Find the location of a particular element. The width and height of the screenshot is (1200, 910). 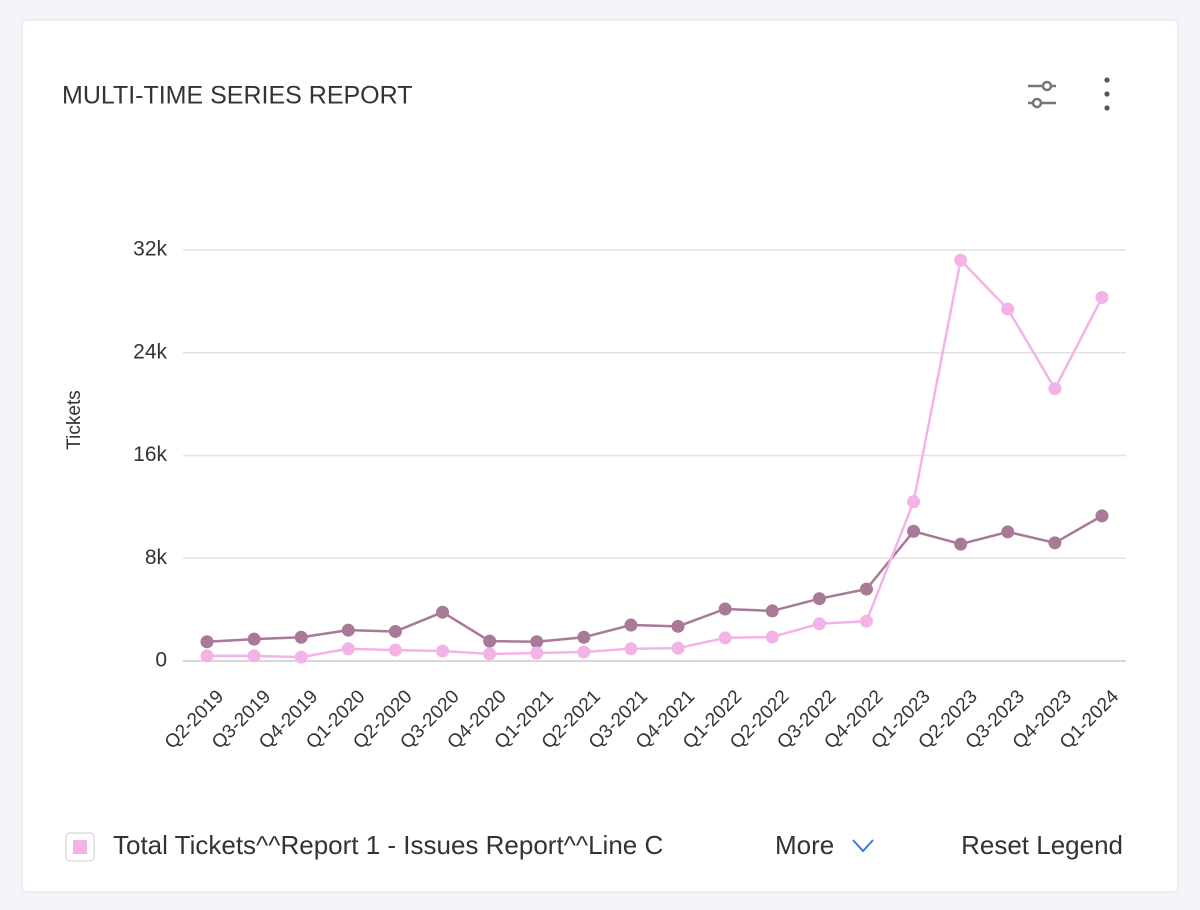

series-line is located at coordinates (654, 578).